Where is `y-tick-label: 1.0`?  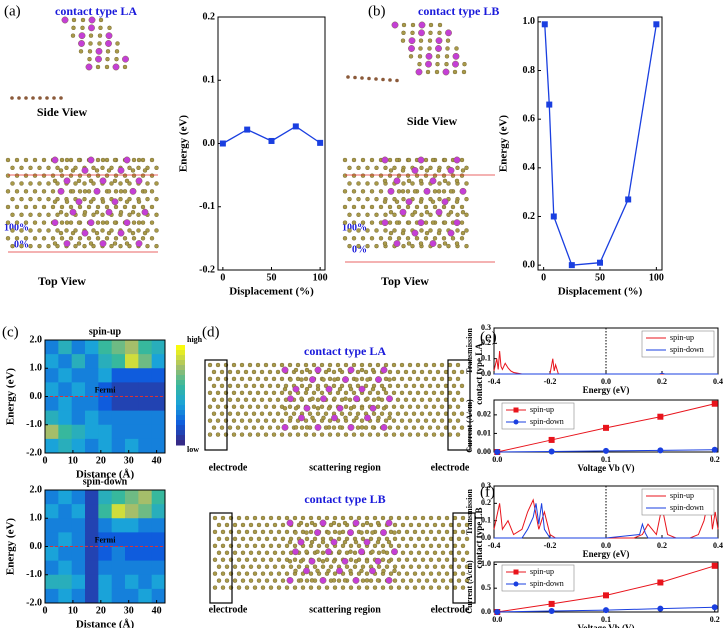
y-tick-label: 1.0 is located at coordinates (529, 21).